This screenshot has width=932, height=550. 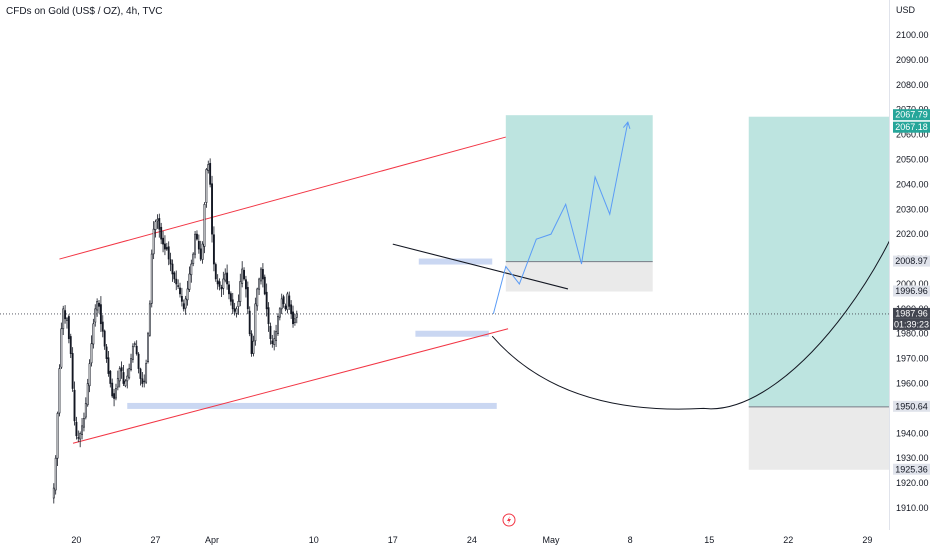 I want to click on lightning-icon, so click(x=509, y=520).